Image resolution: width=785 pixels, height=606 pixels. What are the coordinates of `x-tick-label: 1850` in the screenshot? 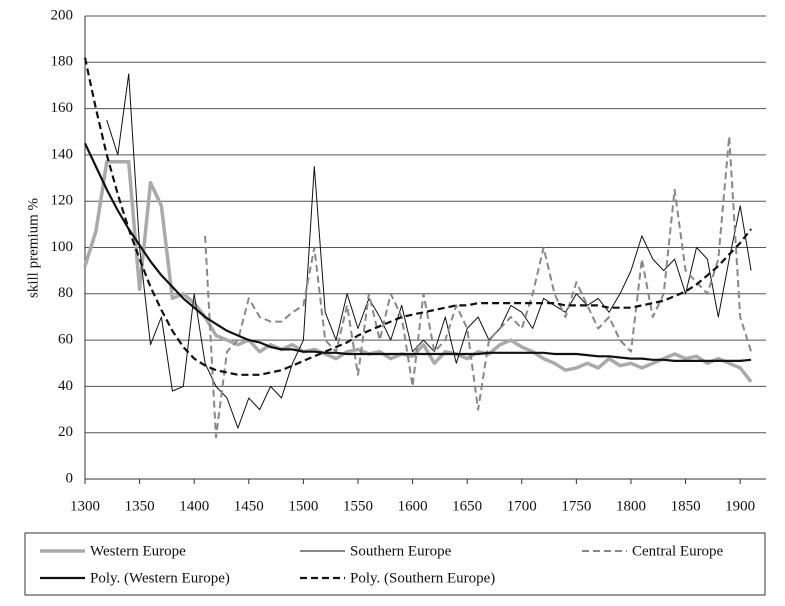 It's located at (686, 506).